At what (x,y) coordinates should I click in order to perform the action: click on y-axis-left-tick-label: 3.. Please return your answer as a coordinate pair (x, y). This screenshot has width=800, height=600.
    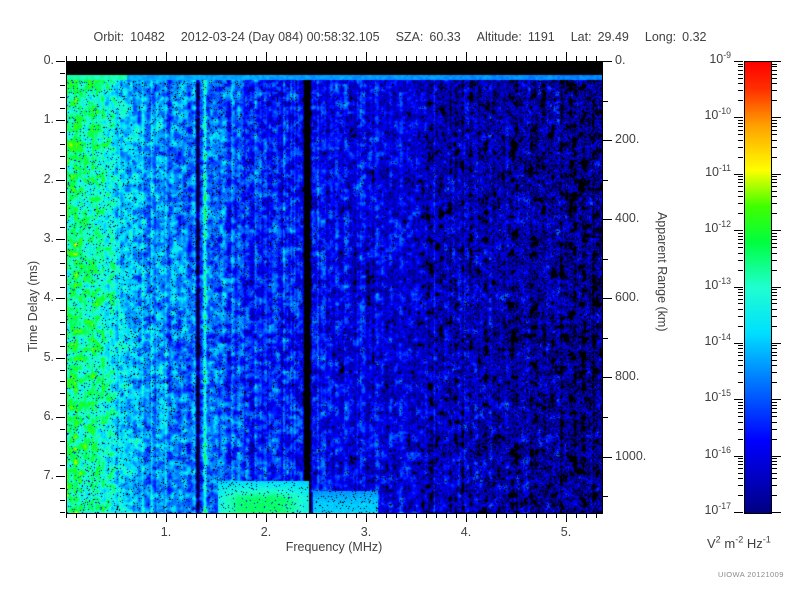
    Looking at the image, I should click on (48, 238).